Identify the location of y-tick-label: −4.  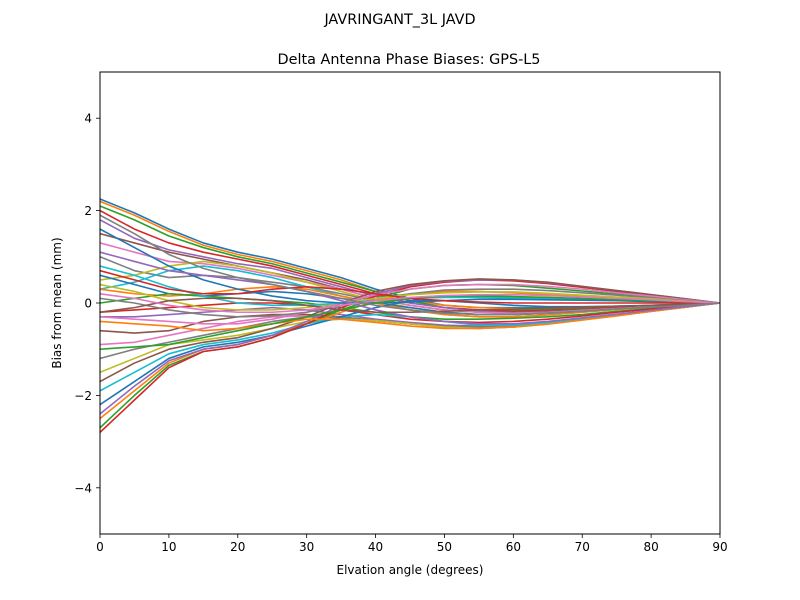
(83, 488).